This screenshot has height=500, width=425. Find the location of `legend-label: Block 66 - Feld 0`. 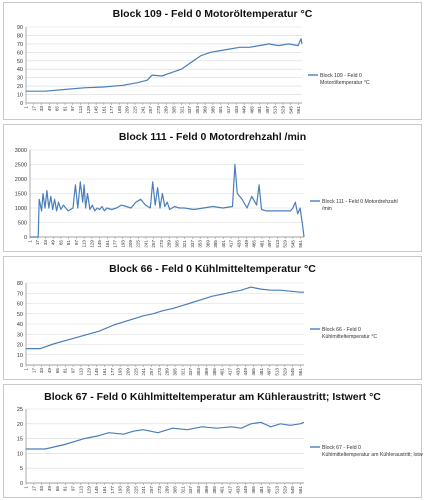

legend-label: Block 66 - Feld 0 is located at coordinates (341, 330).